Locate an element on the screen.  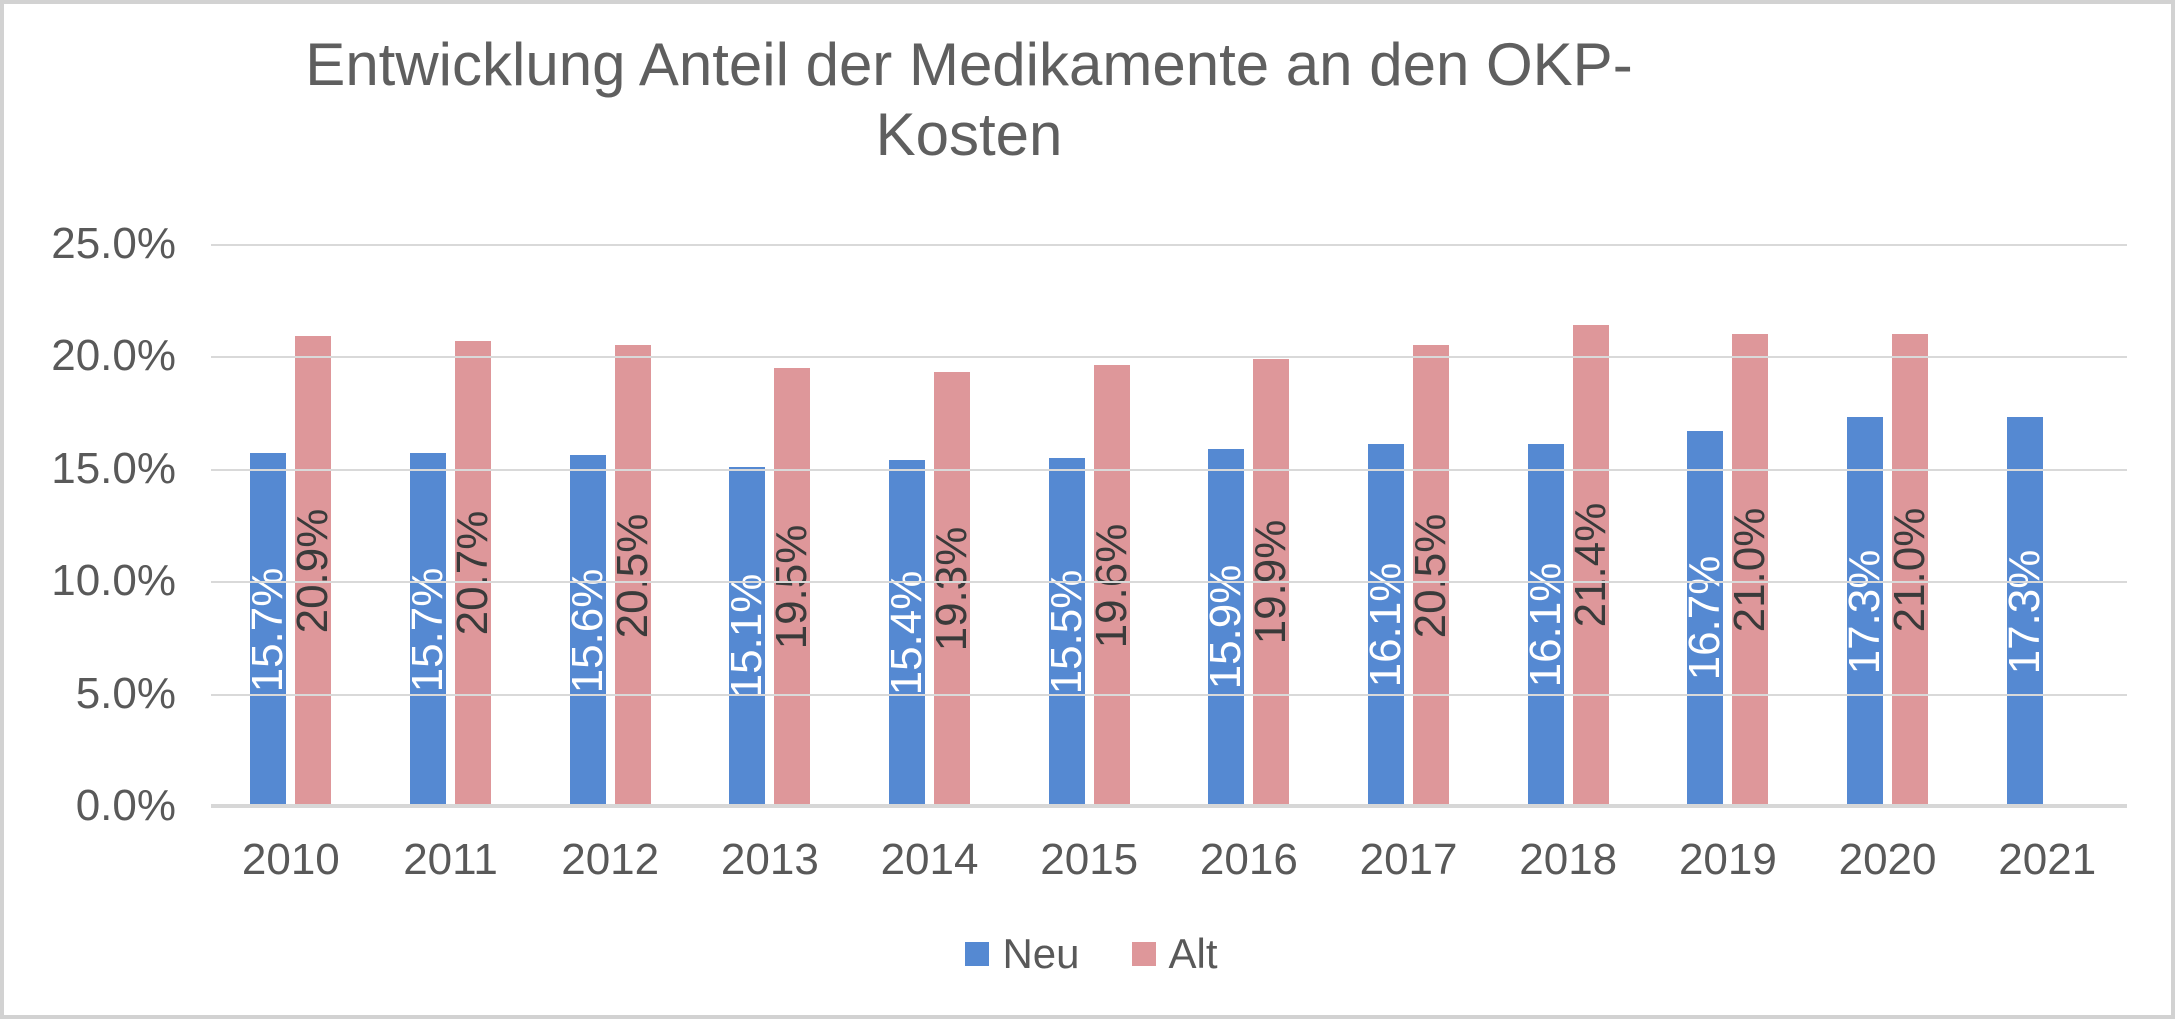
bar-alt-2012: 20.5% is located at coordinates (632, 575).